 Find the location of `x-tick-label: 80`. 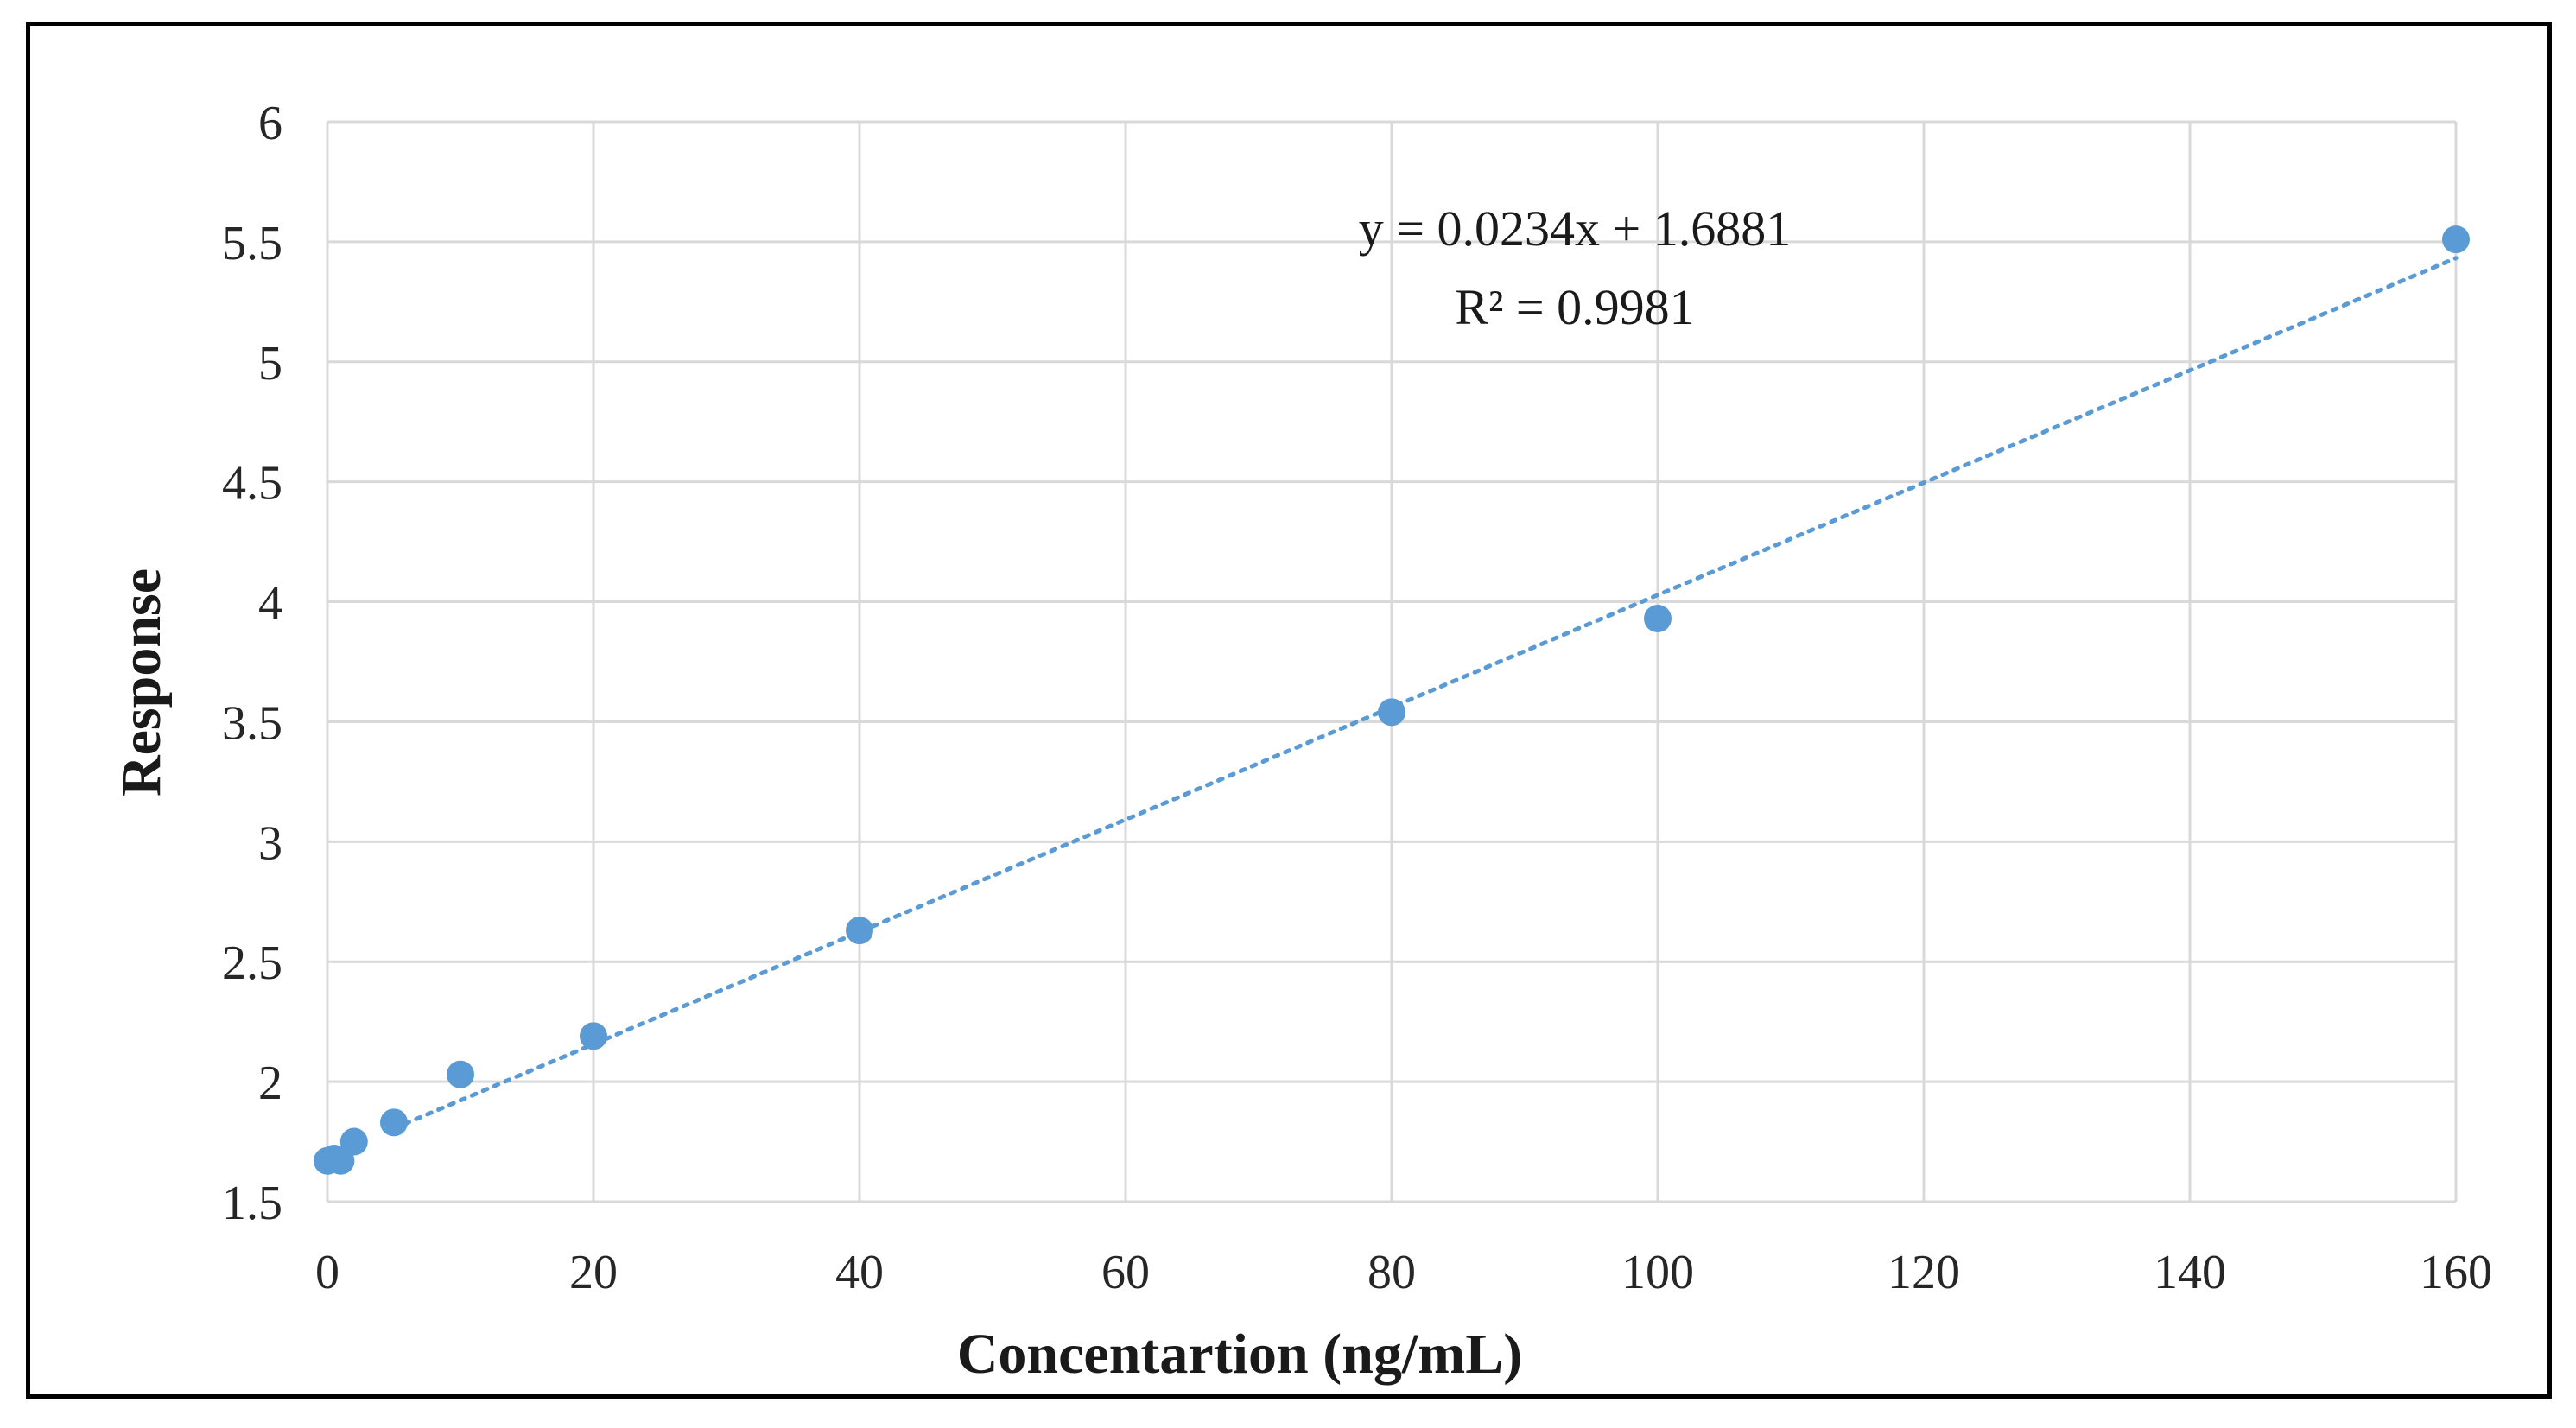

x-tick-label: 80 is located at coordinates (1391, 1272).